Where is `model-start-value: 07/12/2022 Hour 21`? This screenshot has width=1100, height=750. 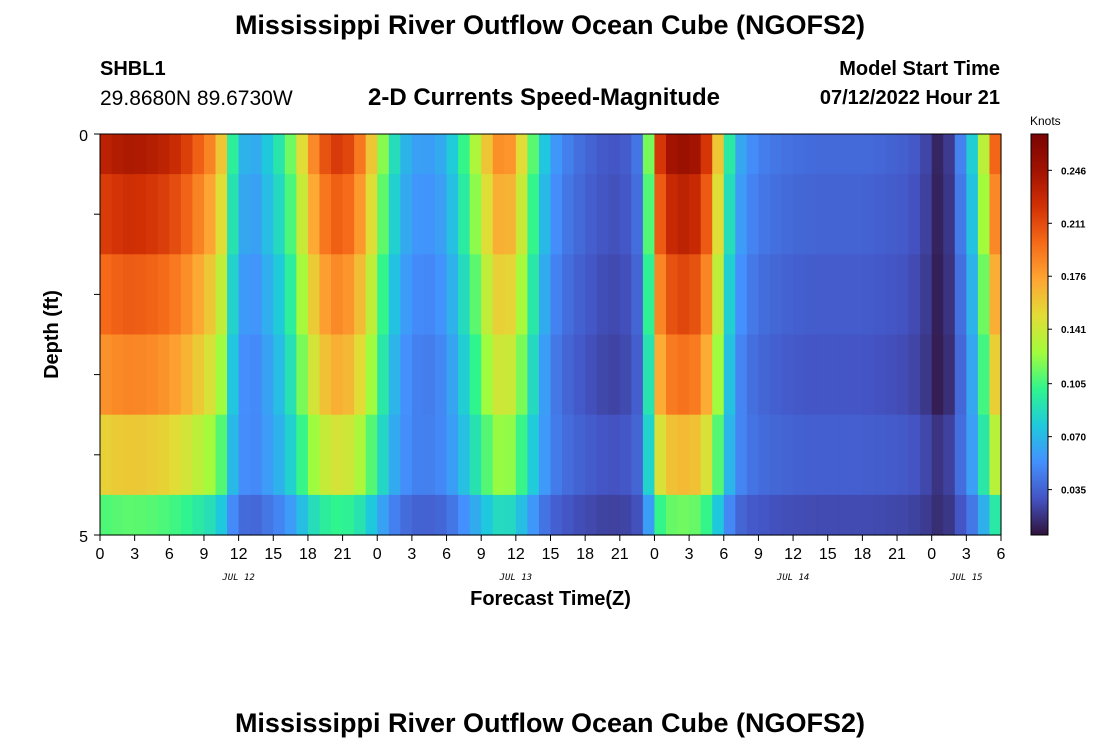
model-start-value: 07/12/2022 Hour 21 is located at coordinates (909, 98).